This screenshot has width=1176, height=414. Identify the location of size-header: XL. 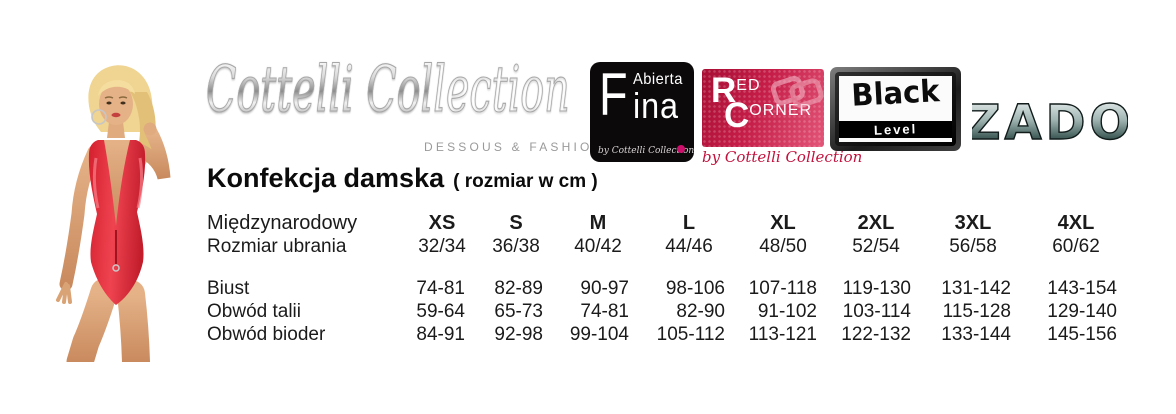
(783, 223).